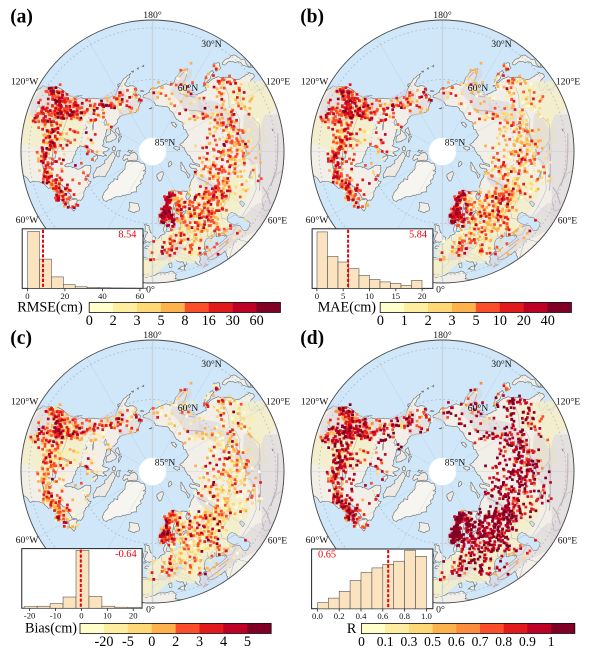 Image resolution: width=600 pixels, height=649 pixels. Describe the element at coordinates (209, 321) in the screenshot. I see `svg-text: 16` at that location.